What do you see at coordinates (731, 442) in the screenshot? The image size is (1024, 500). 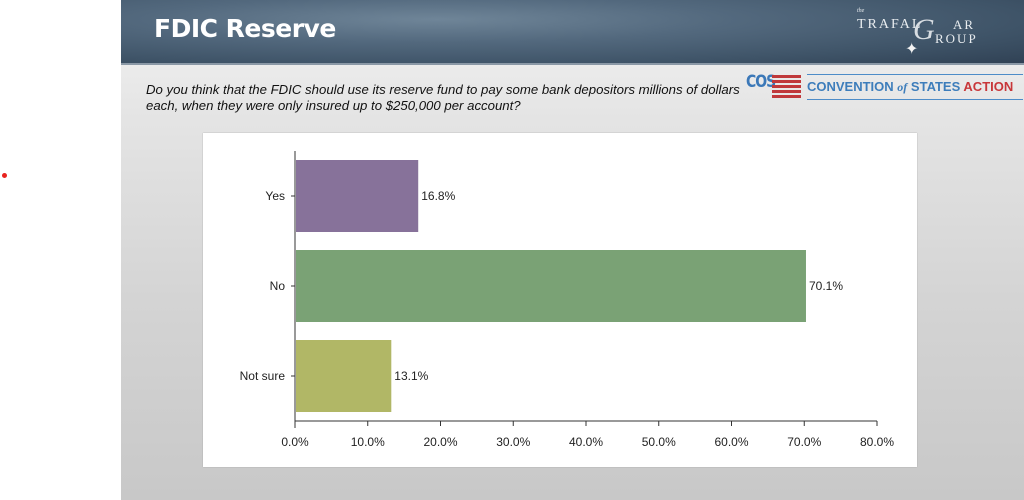 I see `x-tick-label: 60.0%` at bounding box center [731, 442].